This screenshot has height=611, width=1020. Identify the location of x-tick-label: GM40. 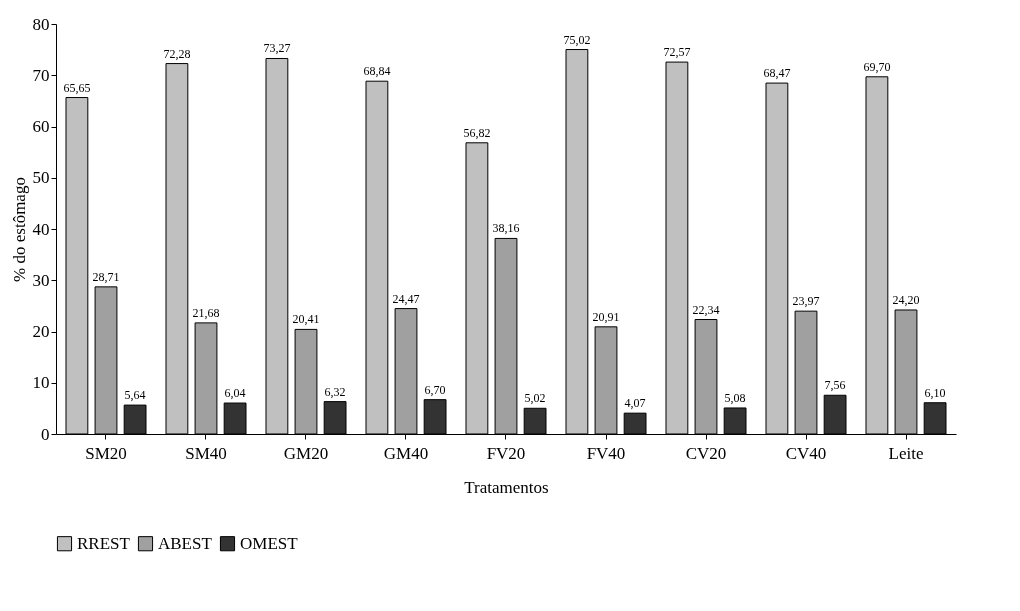
(406, 453).